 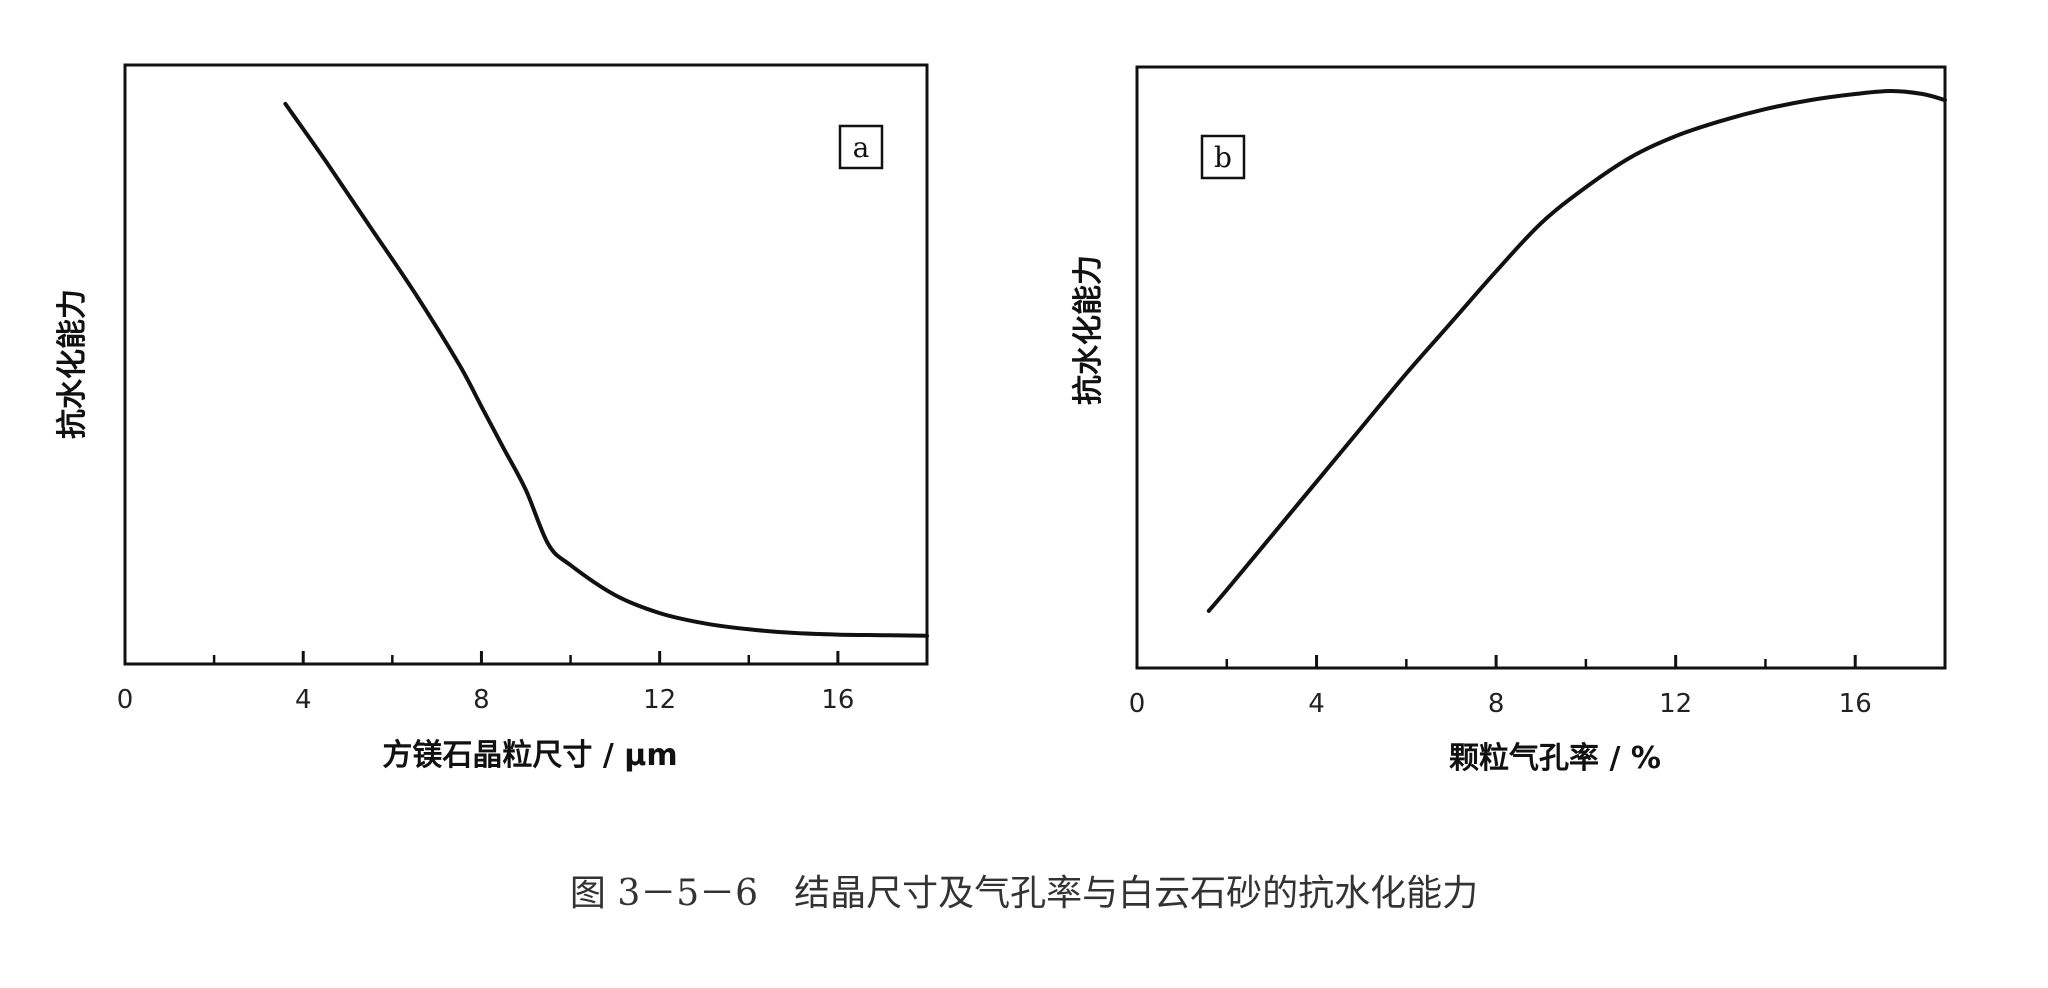 What do you see at coordinates (837, 700) in the screenshot?
I see `x-tick-label-a-4: 16` at bounding box center [837, 700].